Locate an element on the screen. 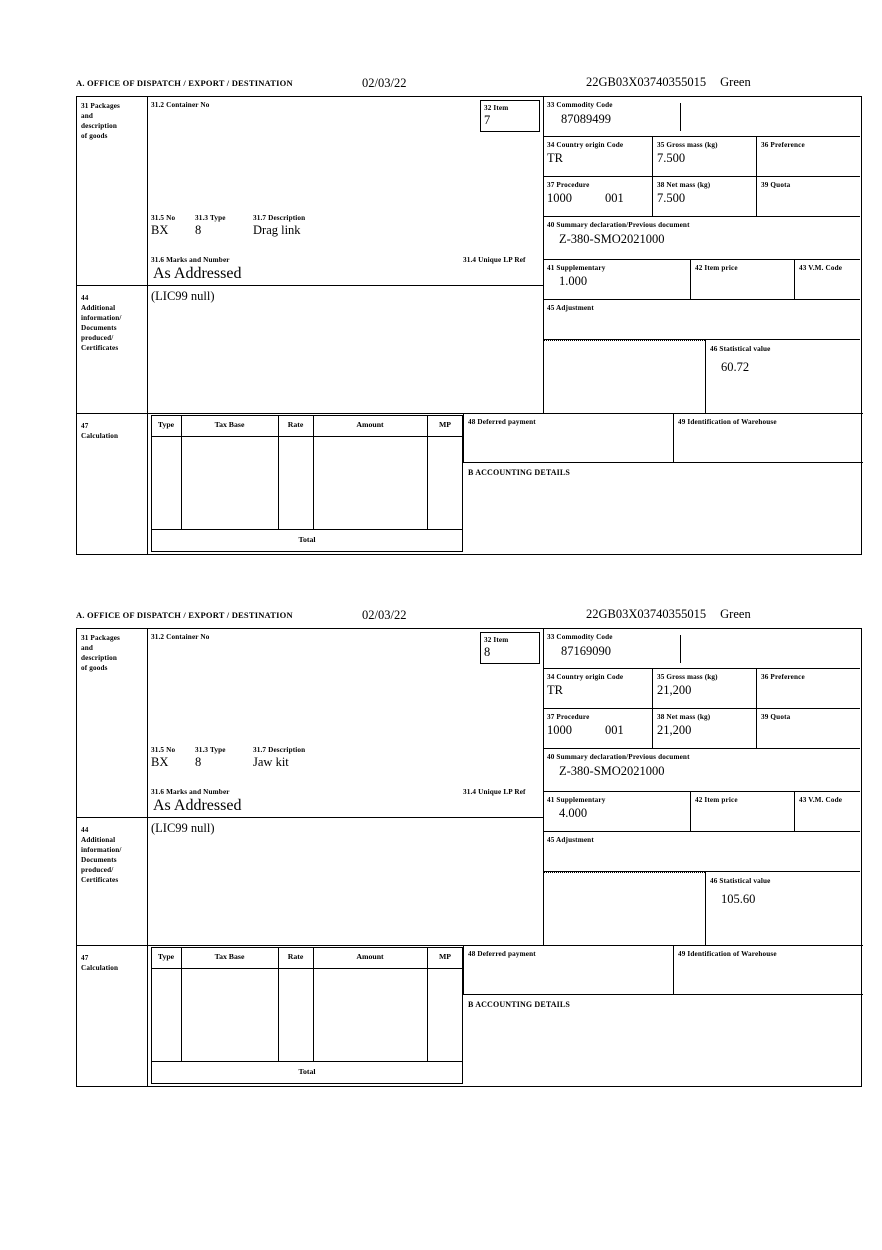 This screenshot has width=882, height=1250. additional-stub-line-6: Certificates is located at coordinates (100, 348).